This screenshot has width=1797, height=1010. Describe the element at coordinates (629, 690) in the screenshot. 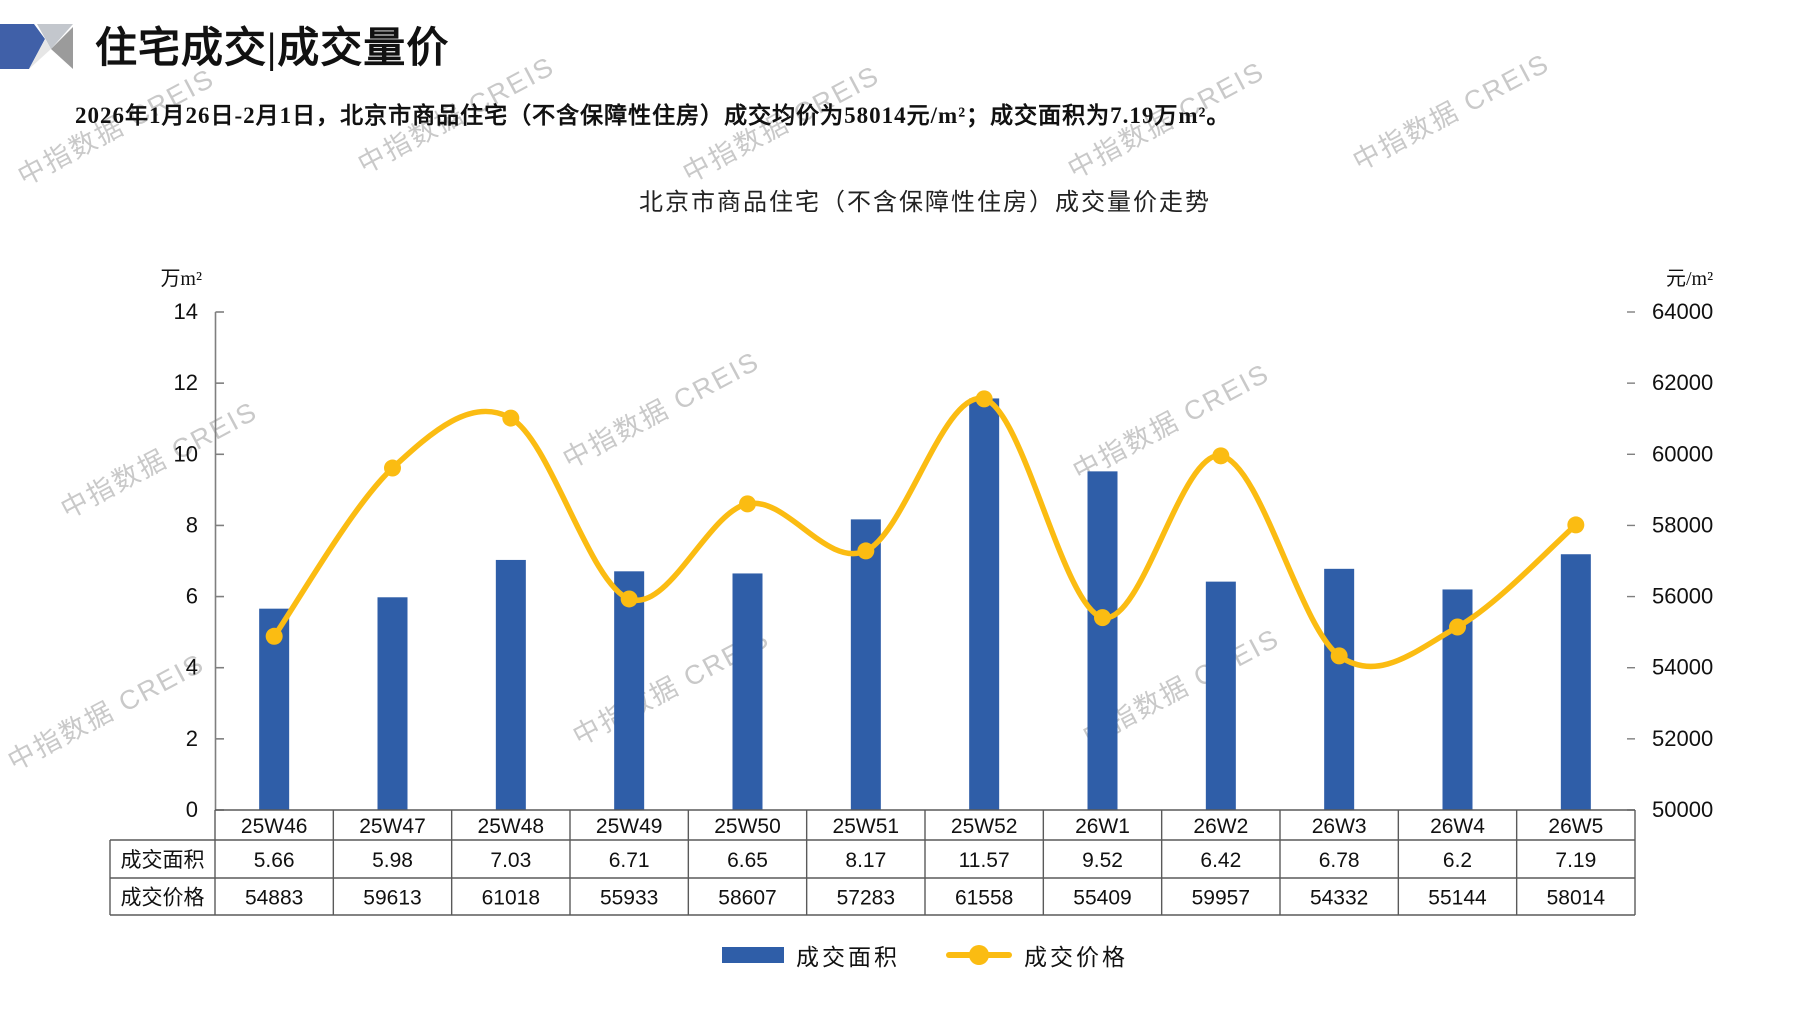

I see `bar-25W49` at that location.